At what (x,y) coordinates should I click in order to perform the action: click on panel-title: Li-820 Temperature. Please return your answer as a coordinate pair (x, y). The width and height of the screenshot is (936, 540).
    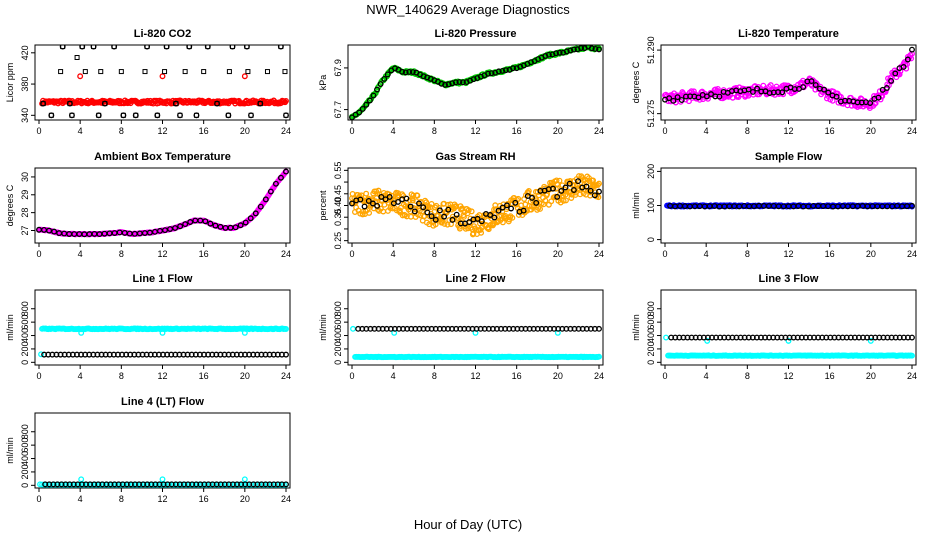
    Looking at the image, I should click on (788, 34).